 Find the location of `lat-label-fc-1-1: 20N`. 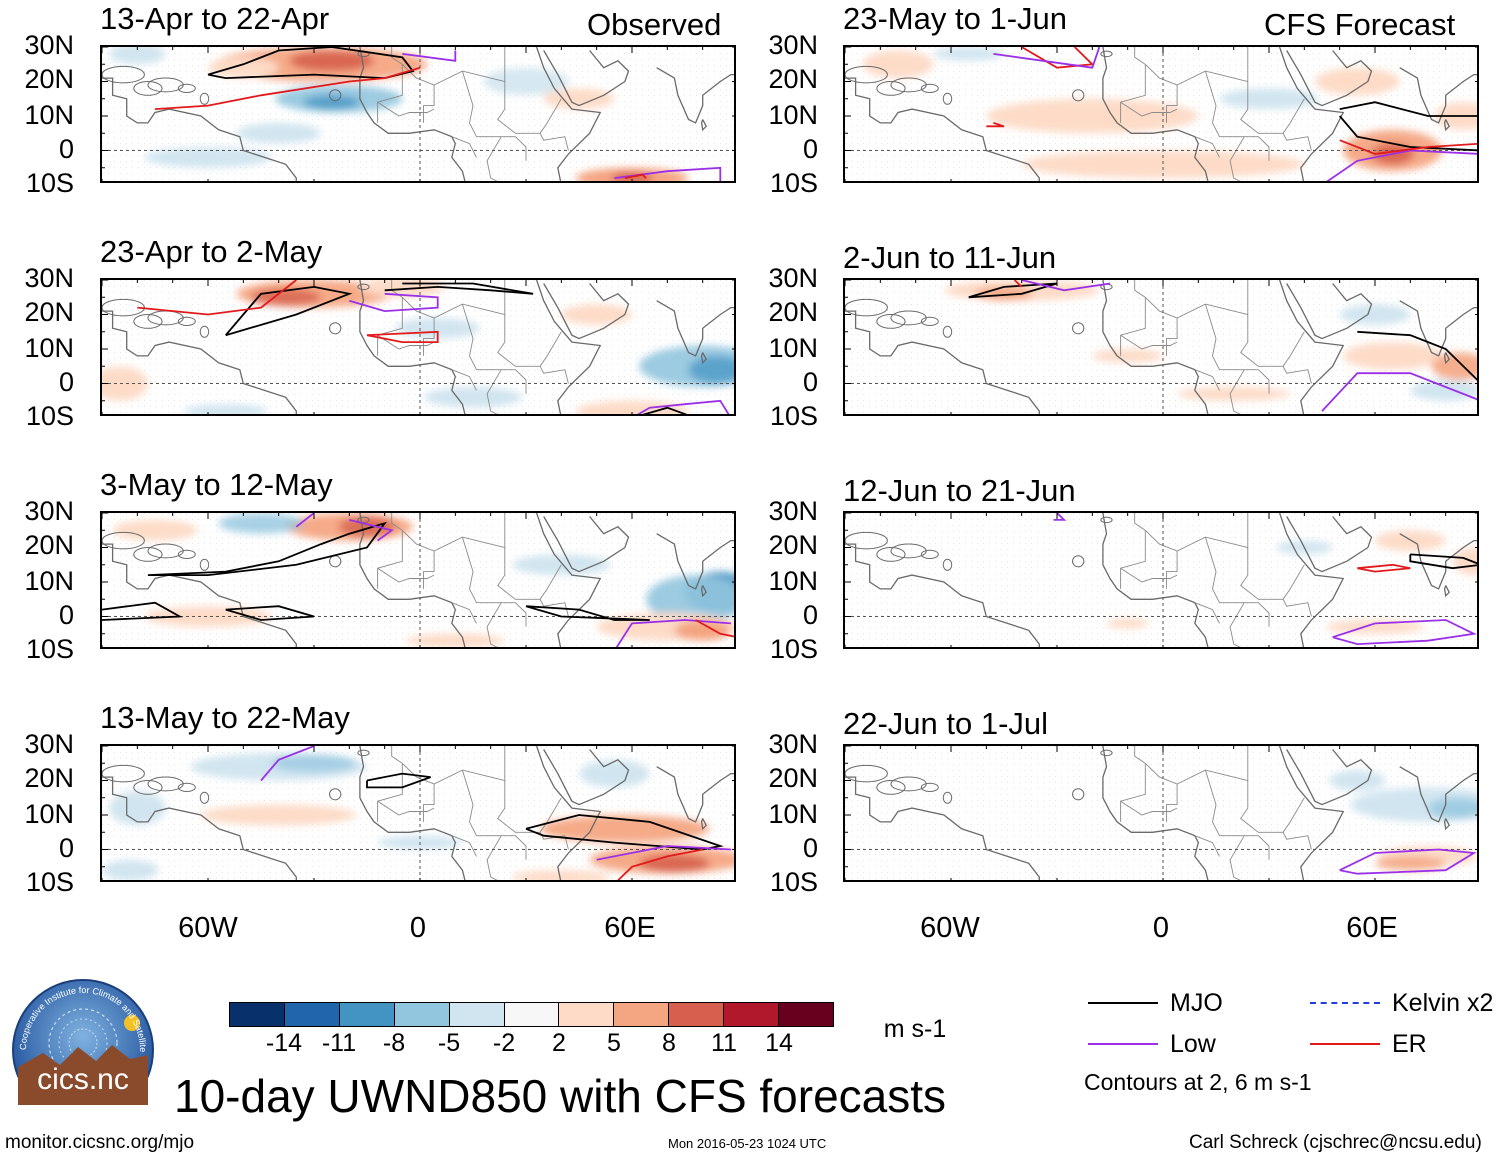

lat-label-fc-1-1: 20N is located at coordinates (793, 79).